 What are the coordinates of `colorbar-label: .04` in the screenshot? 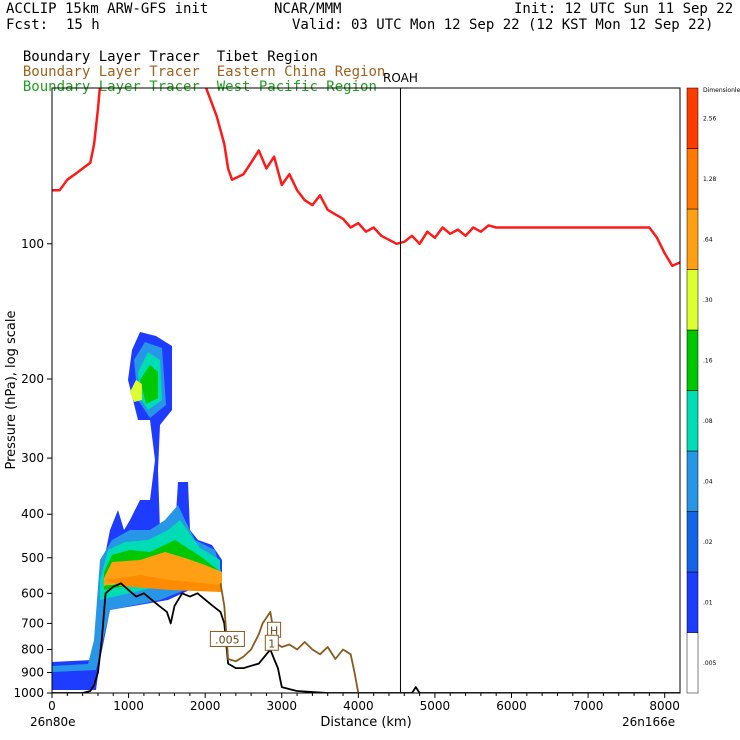 It's located at (708, 481).